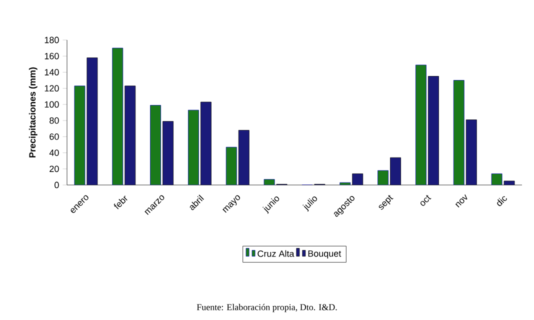 Image resolution: width=534 pixels, height=320 pixels. Describe the element at coordinates (54, 153) in the screenshot. I see `y-tick-label: 40` at that location.